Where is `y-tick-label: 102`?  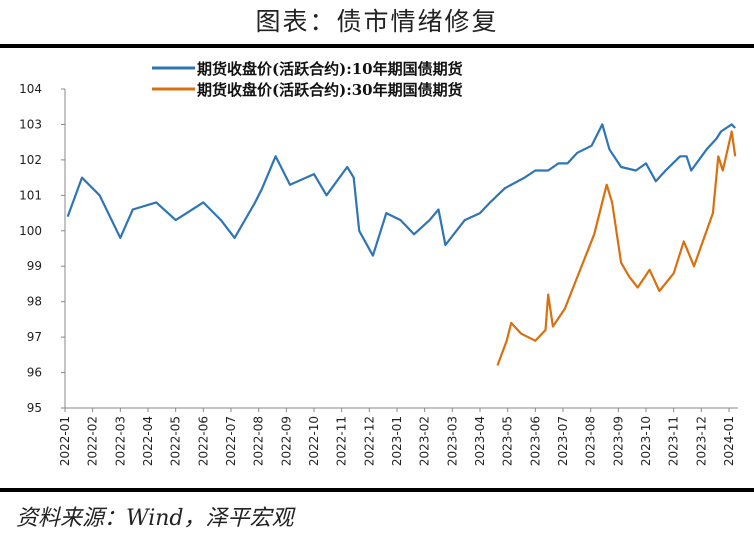
y-tick-label: 102 is located at coordinates (30, 160).